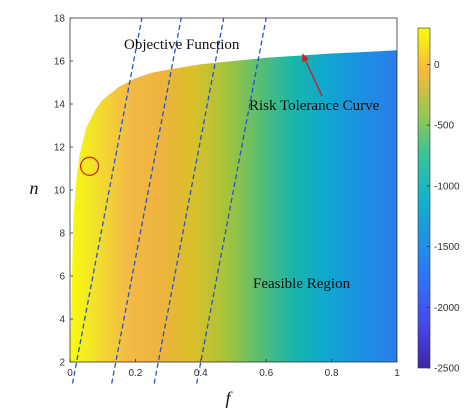 The image size is (474, 413). Describe the element at coordinates (60, 148) in the screenshot. I see `y-tick-label: 12` at that location.